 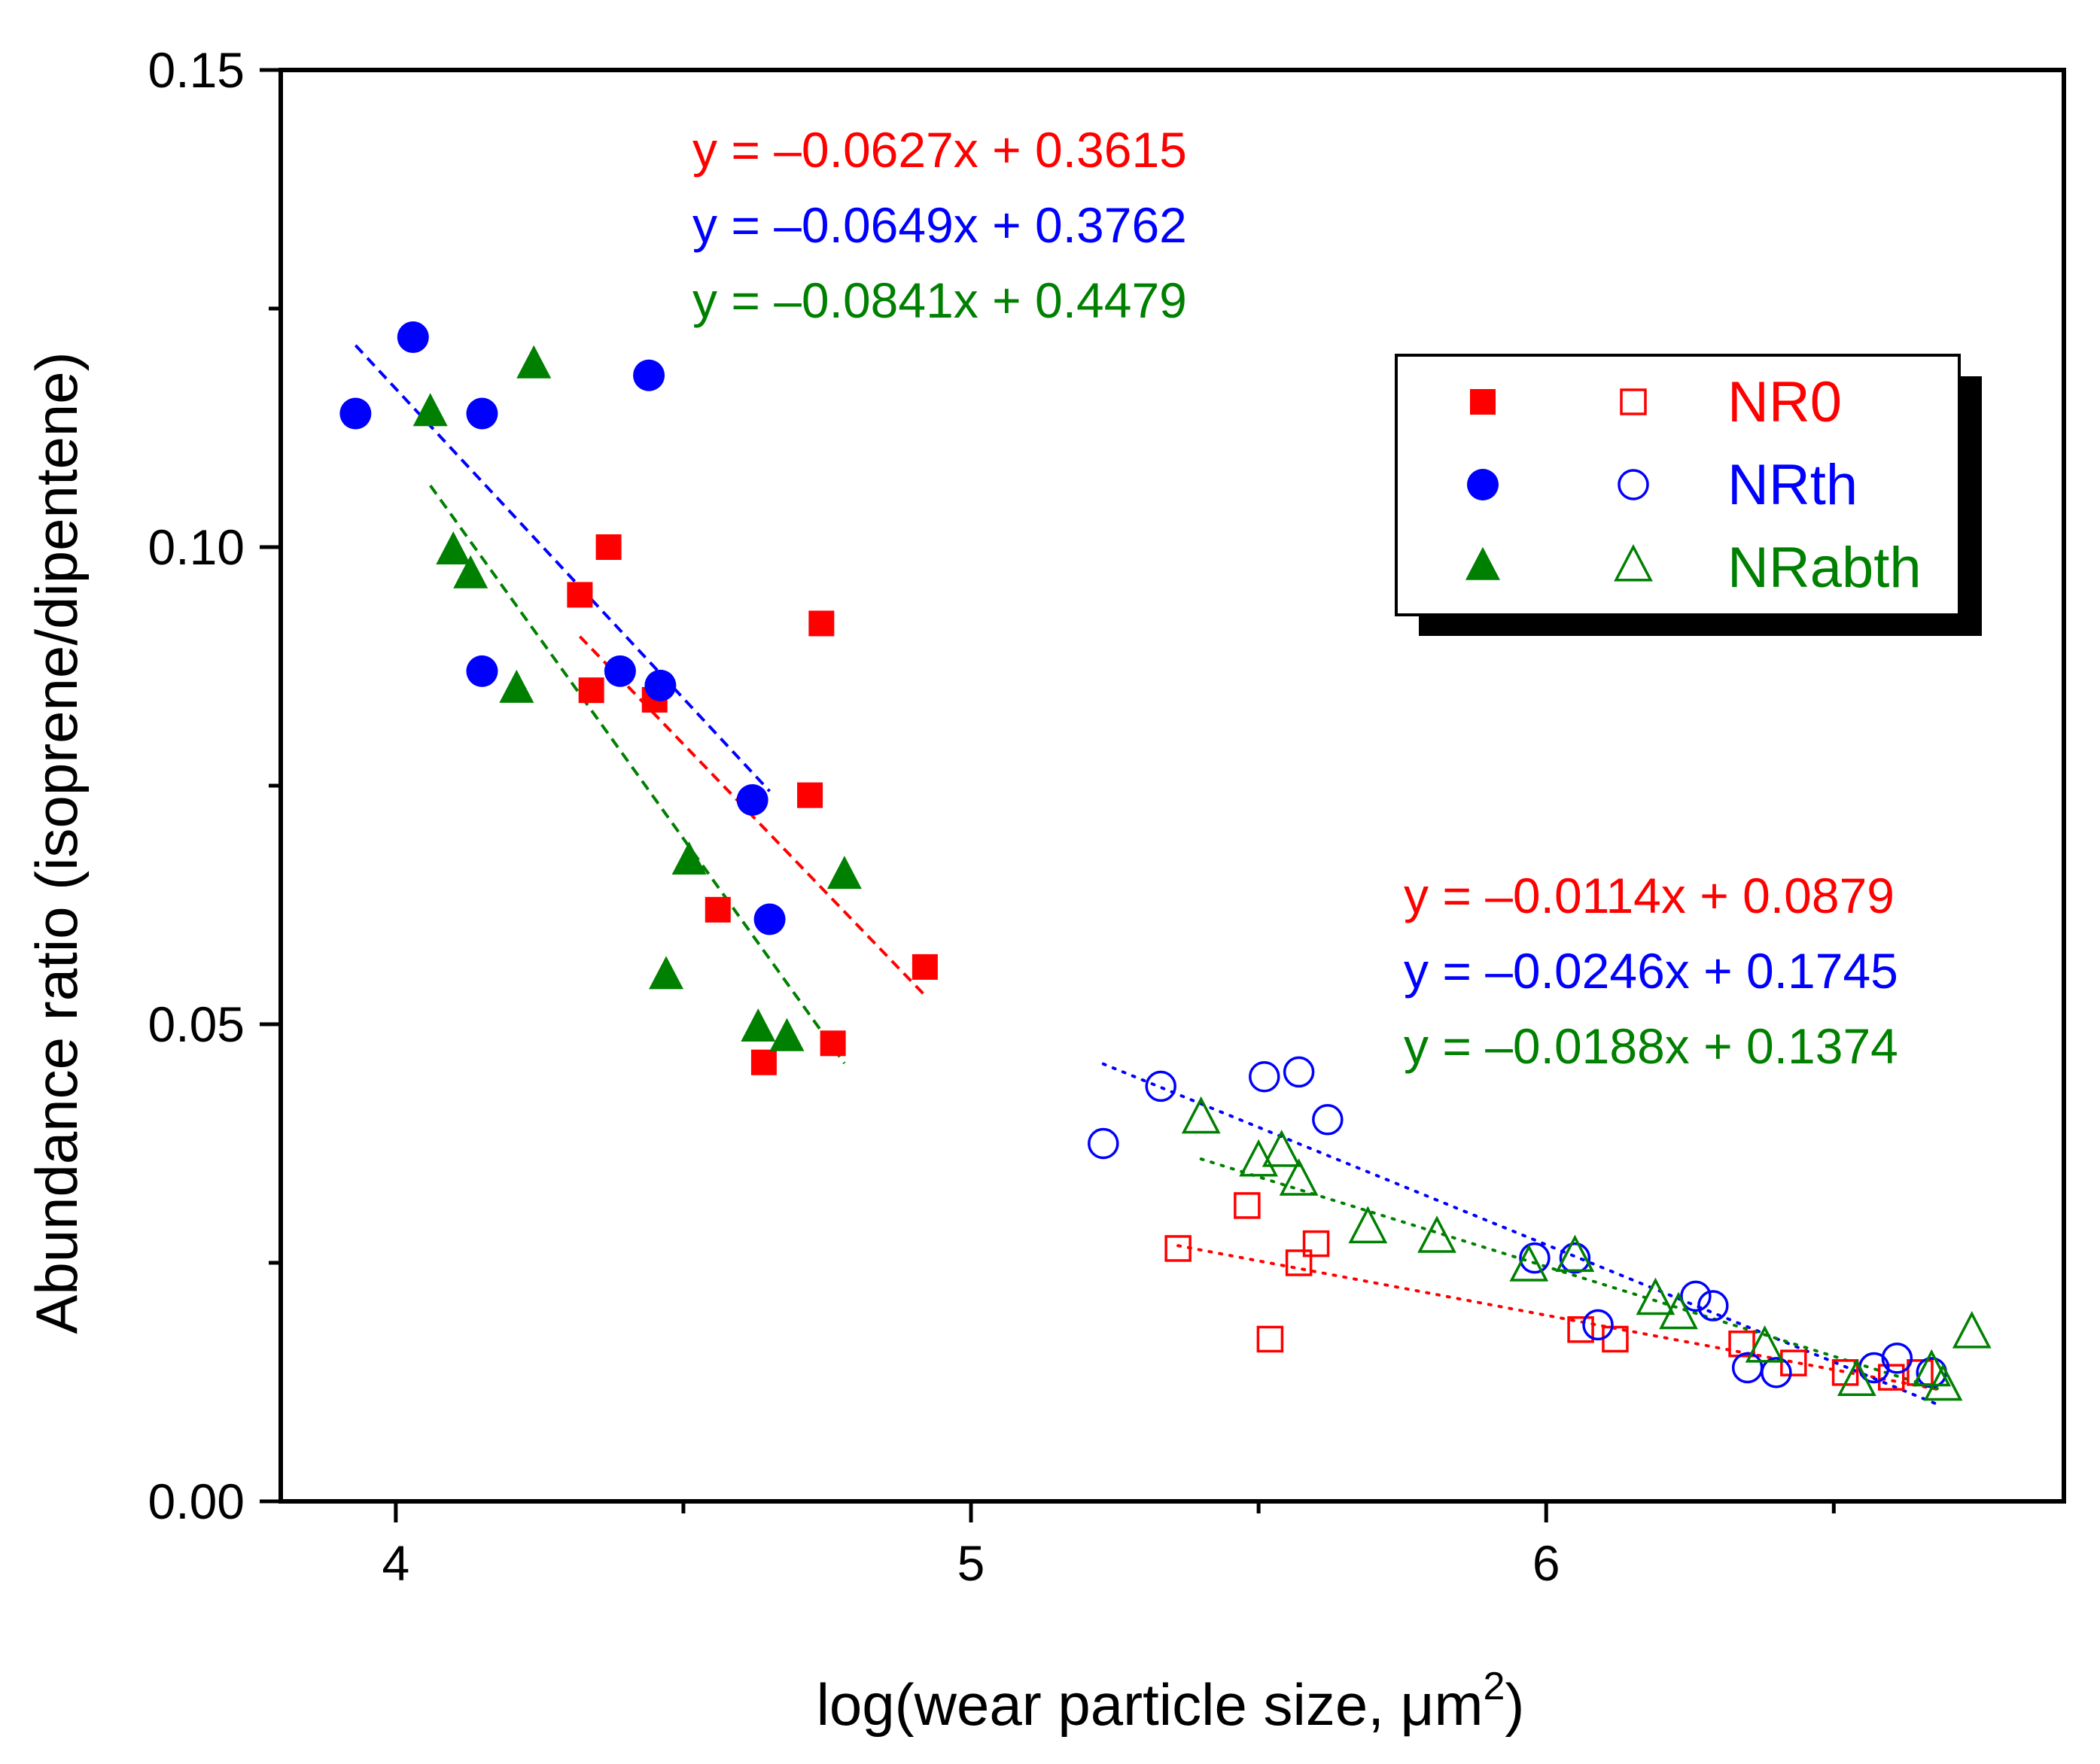 What do you see at coordinates (196, 70) in the screenshot?
I see `y-tick-label: 0.15` at bounding box center [196, 70].